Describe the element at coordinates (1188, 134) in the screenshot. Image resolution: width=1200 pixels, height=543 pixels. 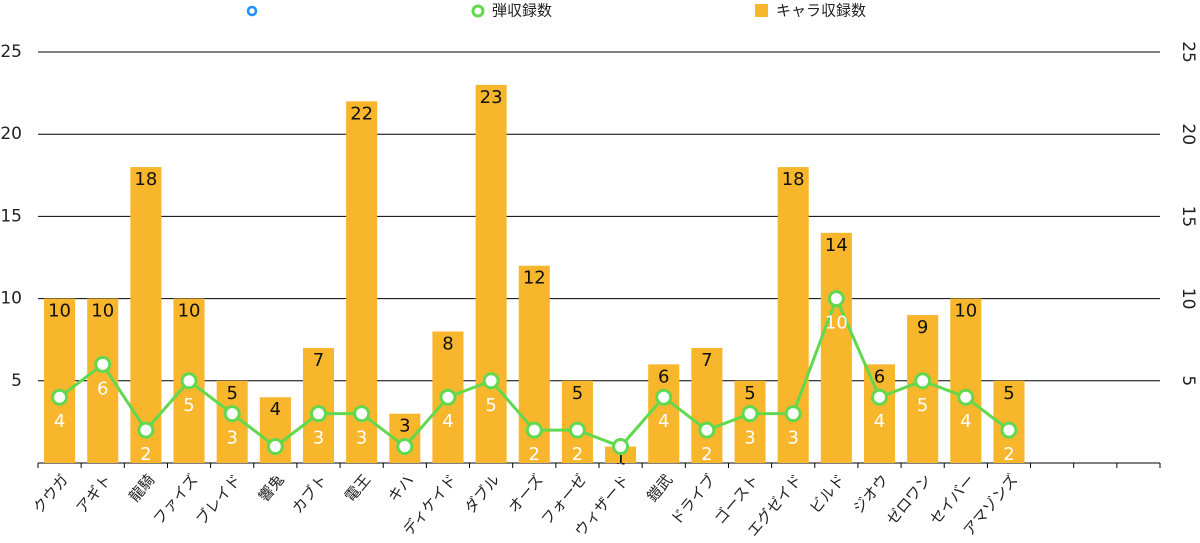
I see `y2-tick-label: 20` at that location.